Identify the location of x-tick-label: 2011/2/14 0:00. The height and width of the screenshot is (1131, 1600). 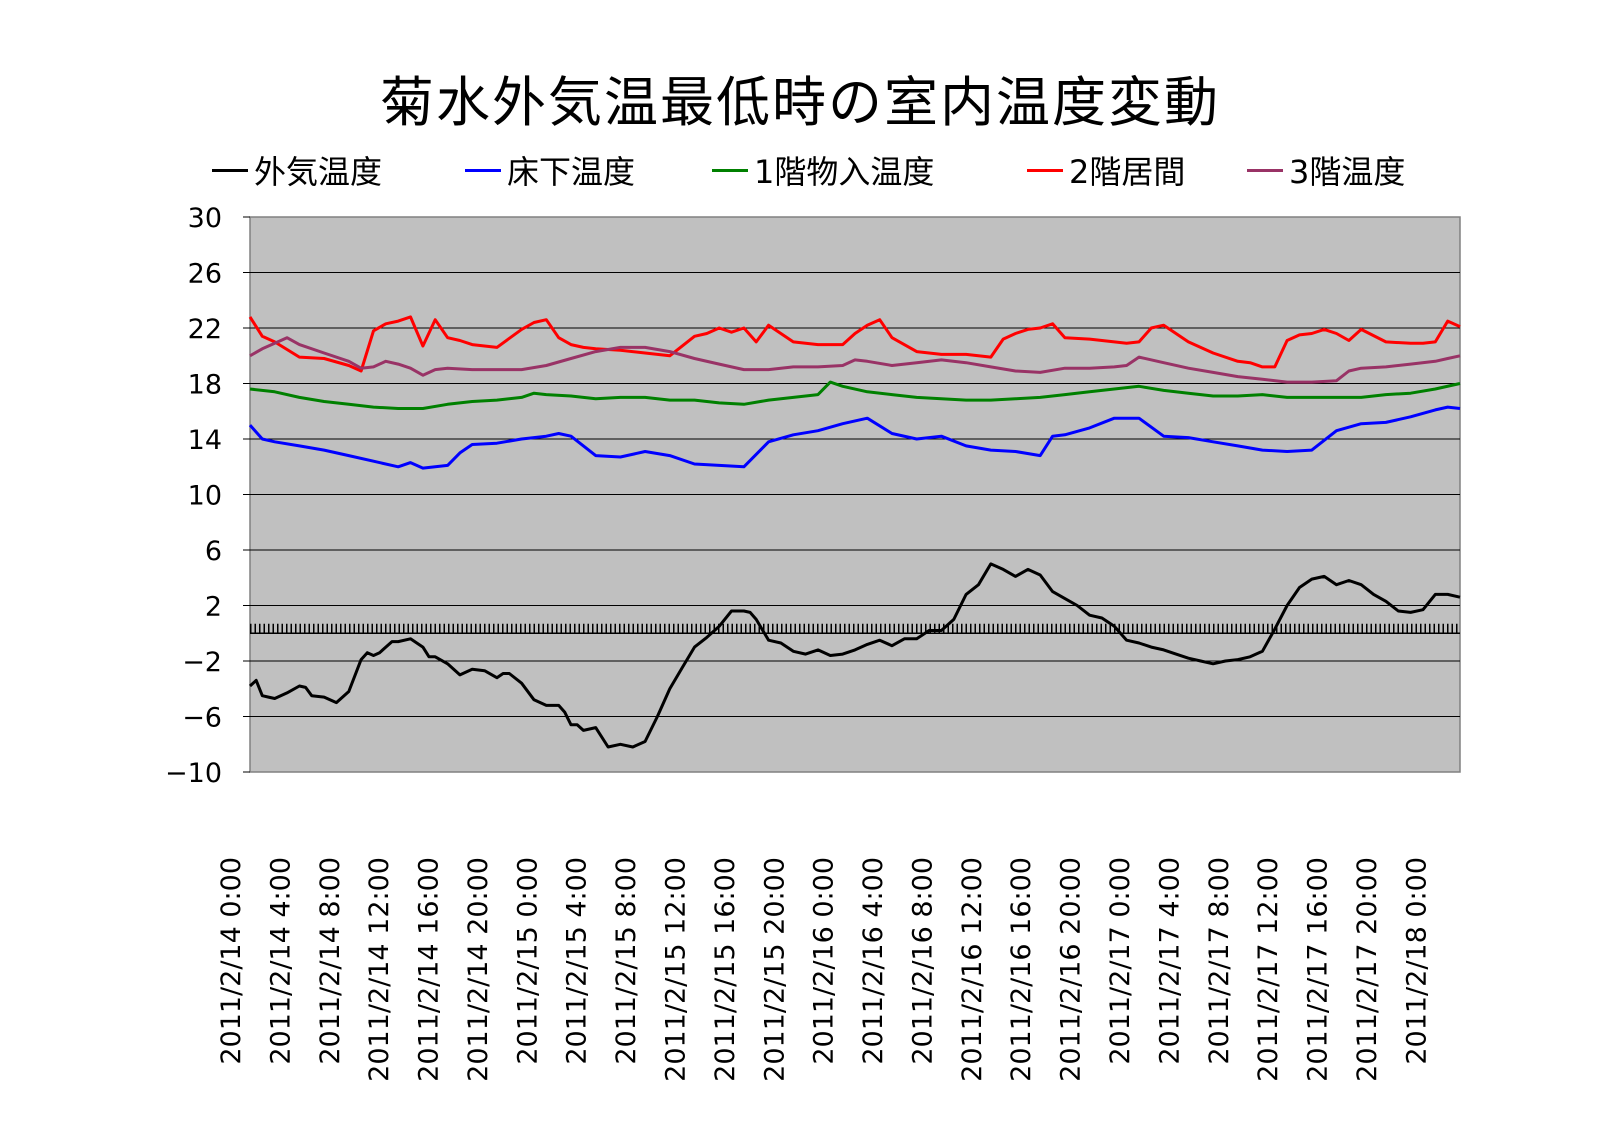
(231, 961).